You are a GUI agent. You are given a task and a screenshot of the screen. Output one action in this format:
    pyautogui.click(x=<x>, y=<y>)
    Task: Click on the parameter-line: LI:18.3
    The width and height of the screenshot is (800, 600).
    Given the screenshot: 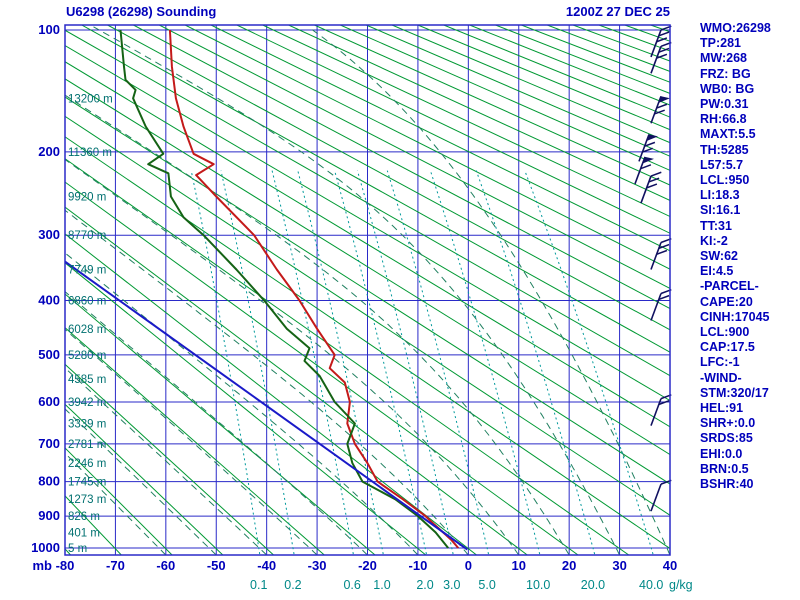 What is the action you would take?
    pyautogui.click(x=720, y=195)
    